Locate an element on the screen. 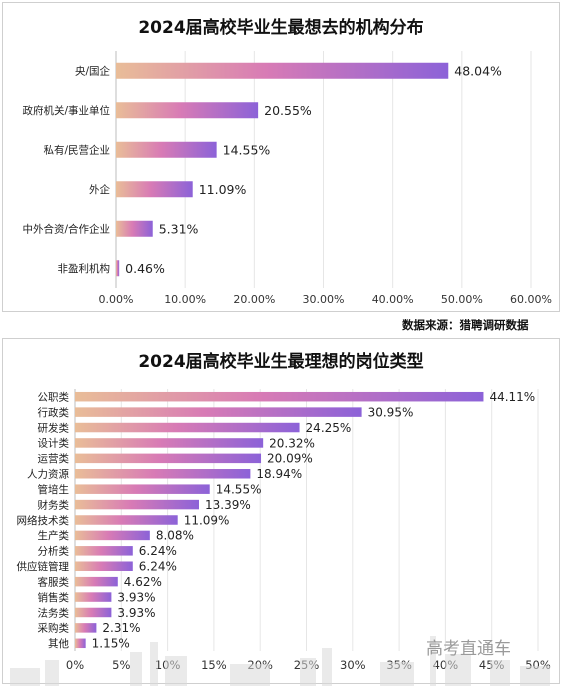  category-label: 财务类 is located at coordinates (54, 504).